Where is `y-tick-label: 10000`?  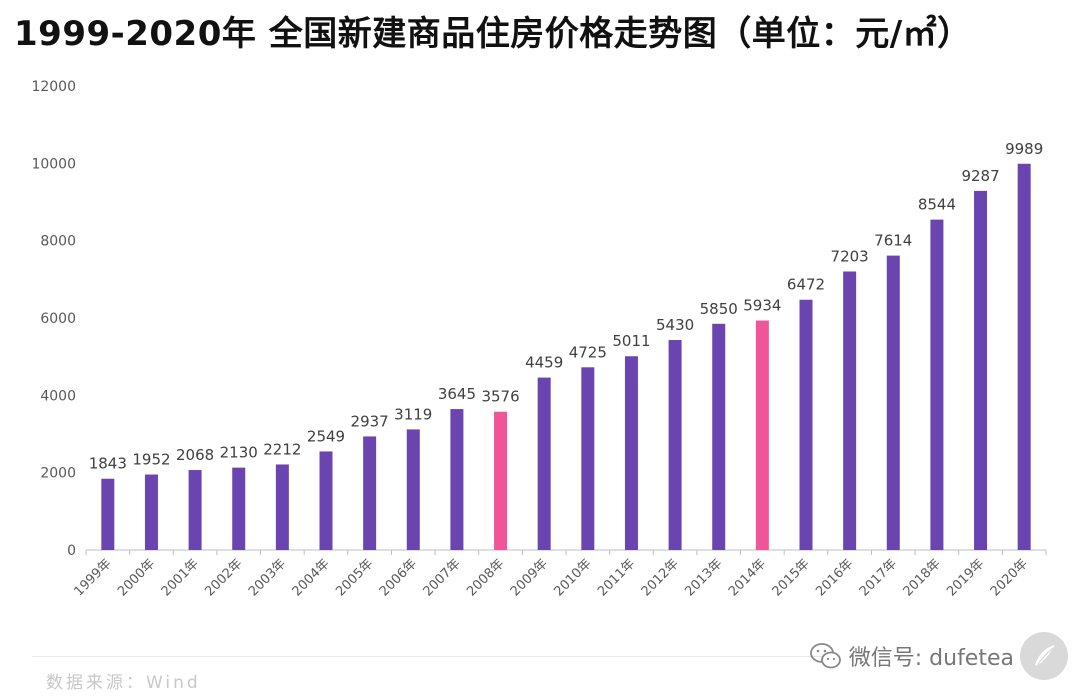
y-tick-label: 10000 is located at coordinates (53, 164).